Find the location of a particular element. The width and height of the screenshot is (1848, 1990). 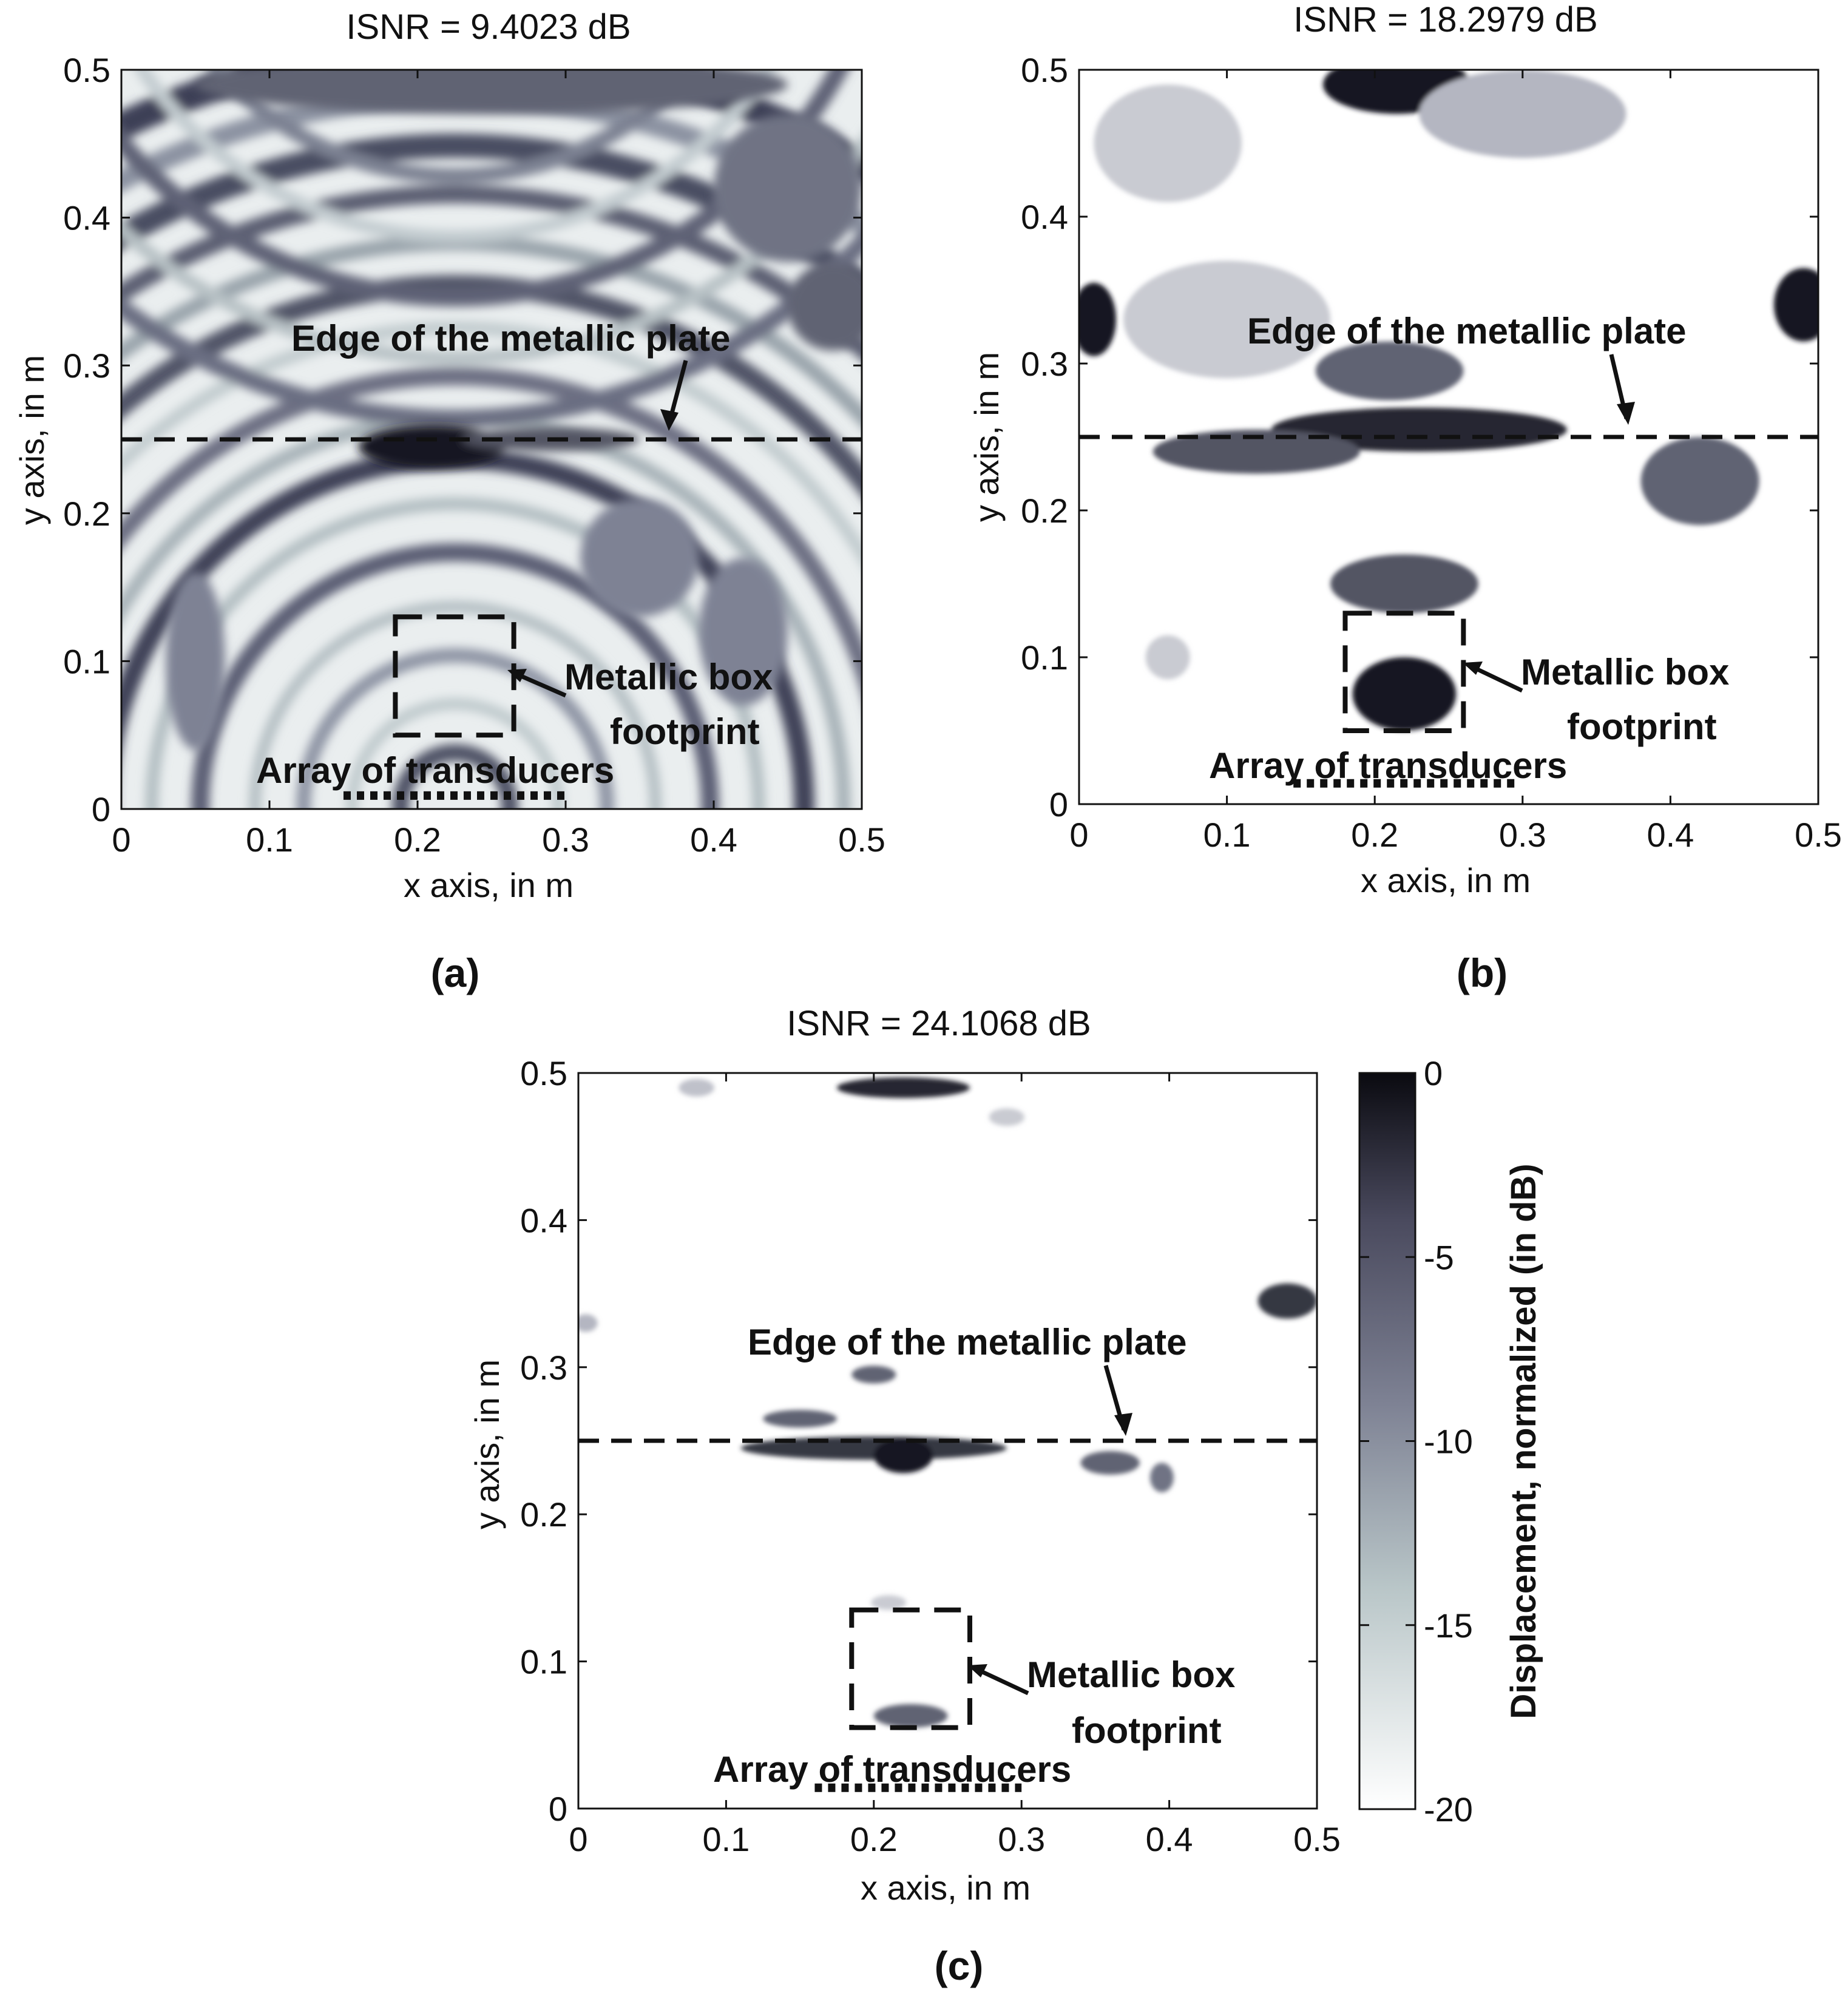

panel-a-ylabel: y axis, in m is located at coordinates (32, 440).